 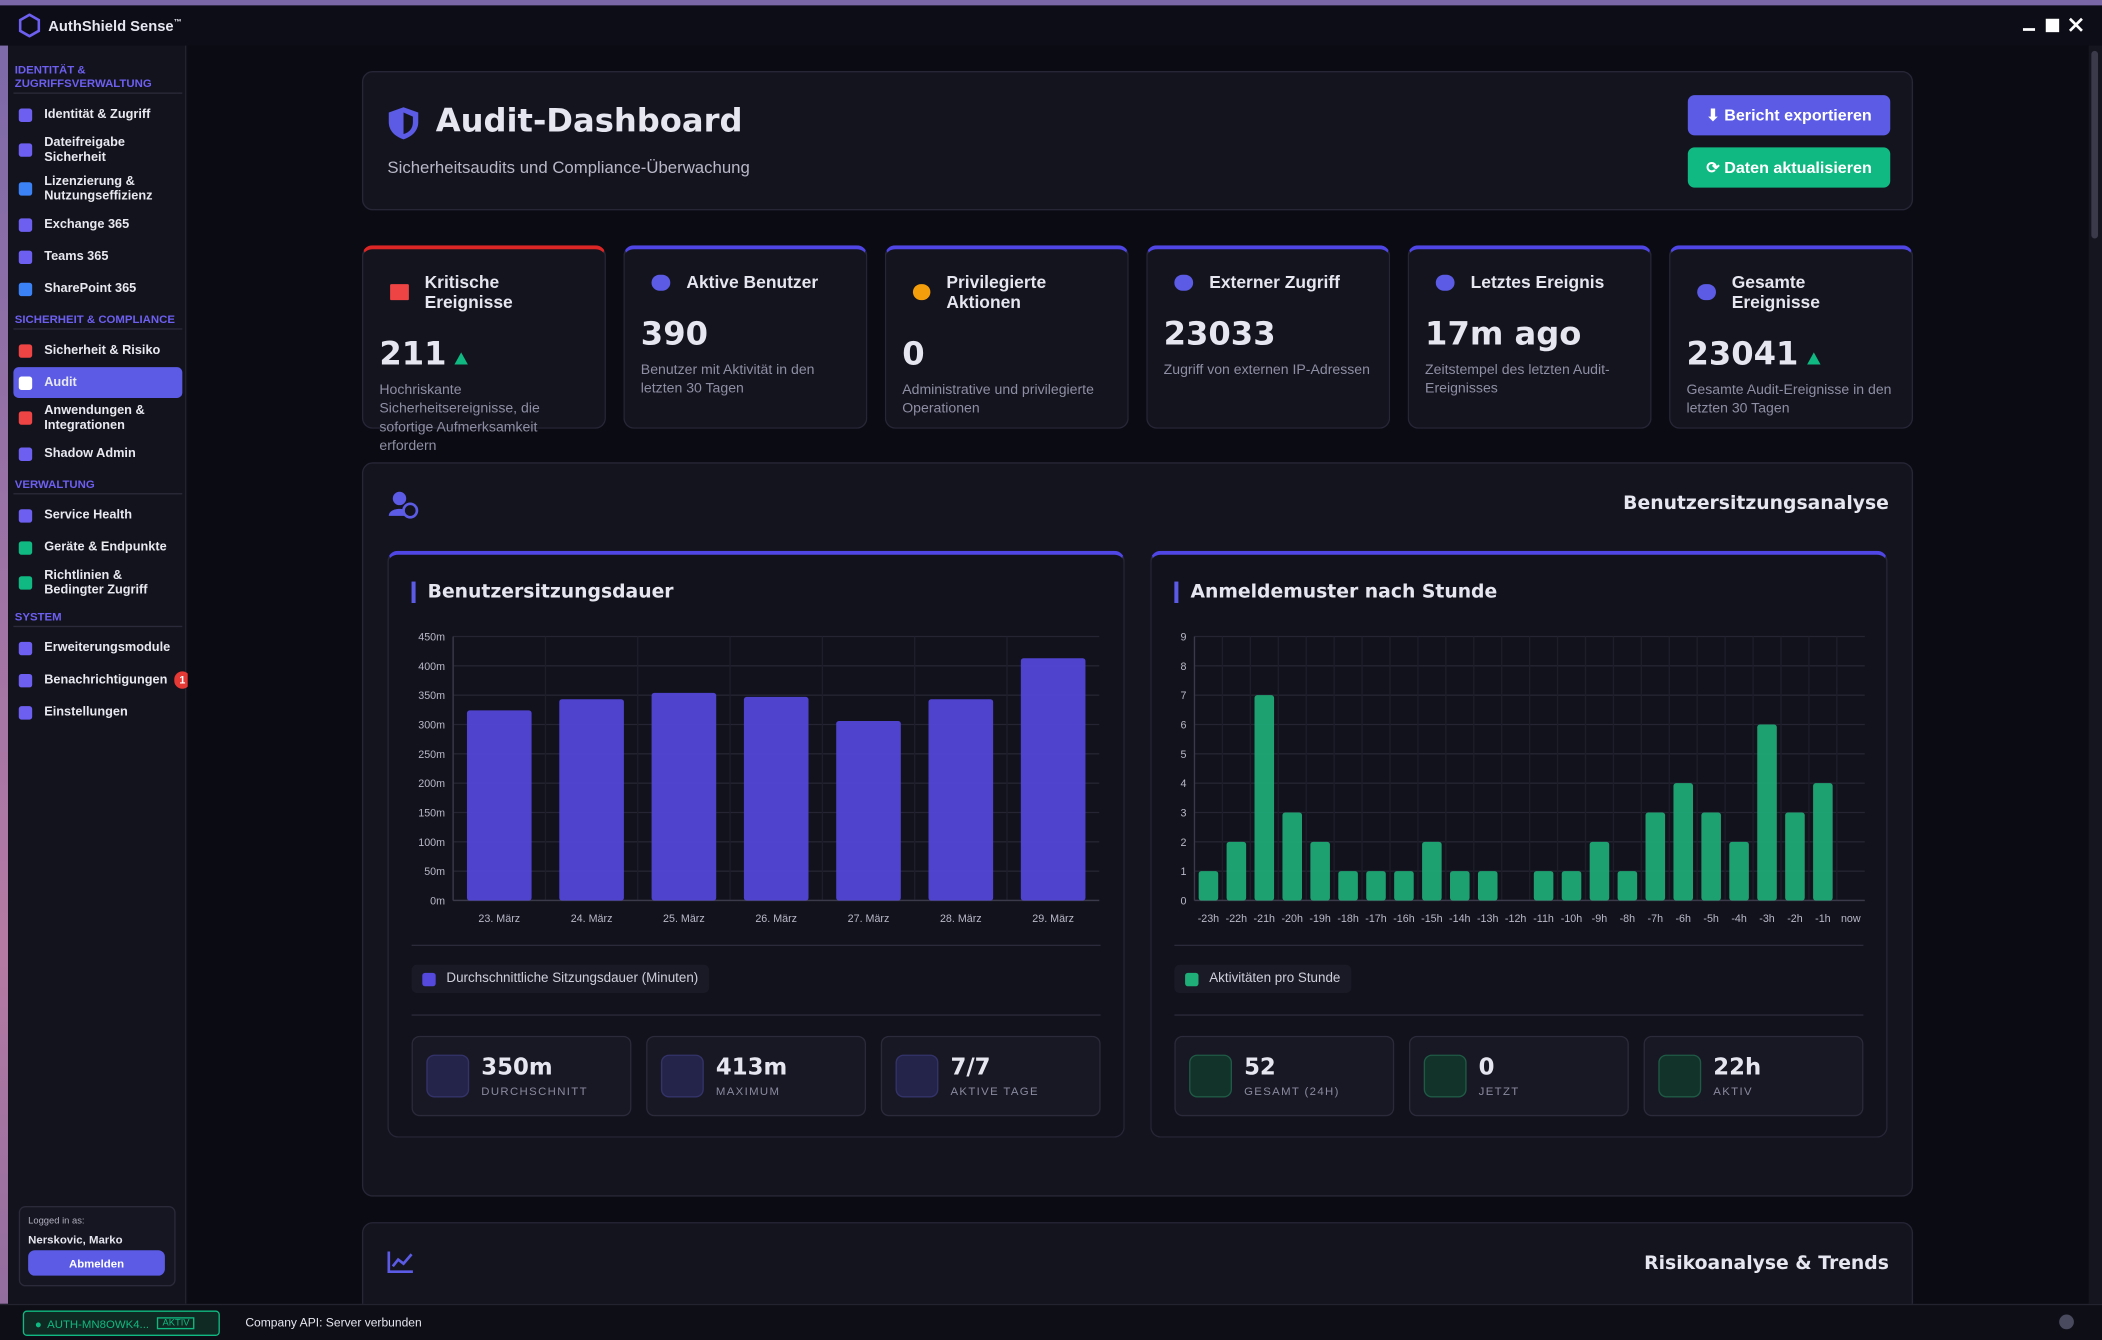 I want to click on section-title: Risikoanalyse & Trends, so click(x=1766, y=1263).